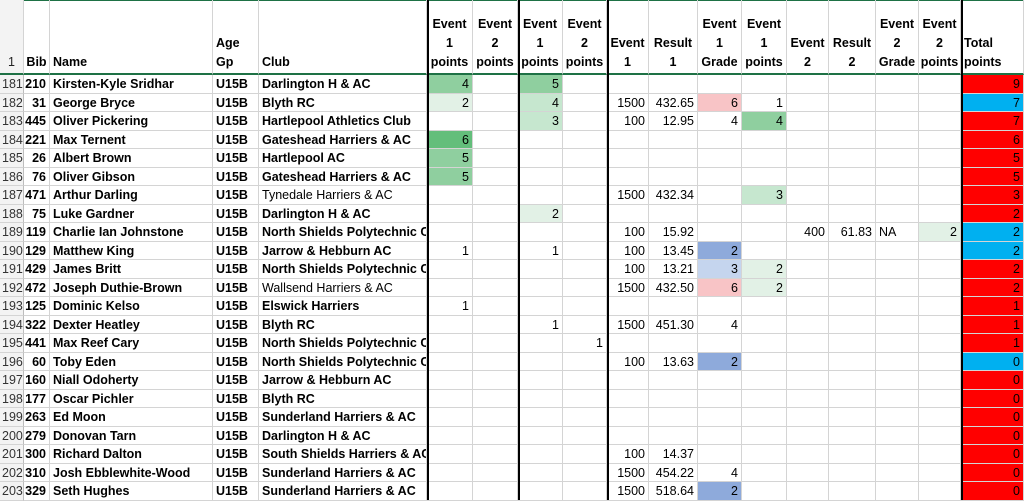  What do you see at coordinates (12, 454) in the screenshot?
I see `row-number: 201` at bounding box center [12, 454].